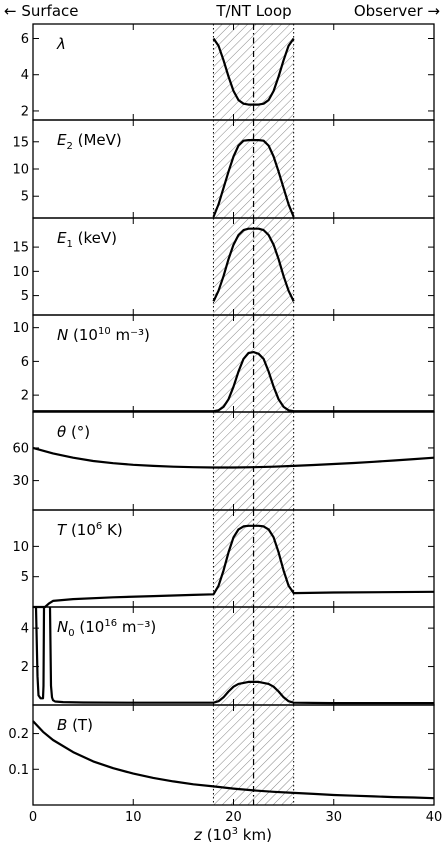 The width and height of the screenshot is (446, 847). I want to click on panel-E2: 5 10 15 E2 (MeV), so click(223, 169).